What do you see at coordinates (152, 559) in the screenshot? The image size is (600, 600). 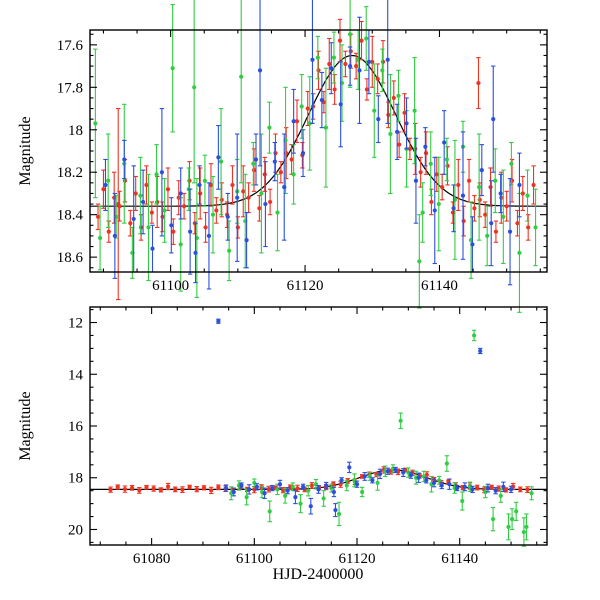 I see `x-tick-label: 61080` at bounding box center [152, 559].